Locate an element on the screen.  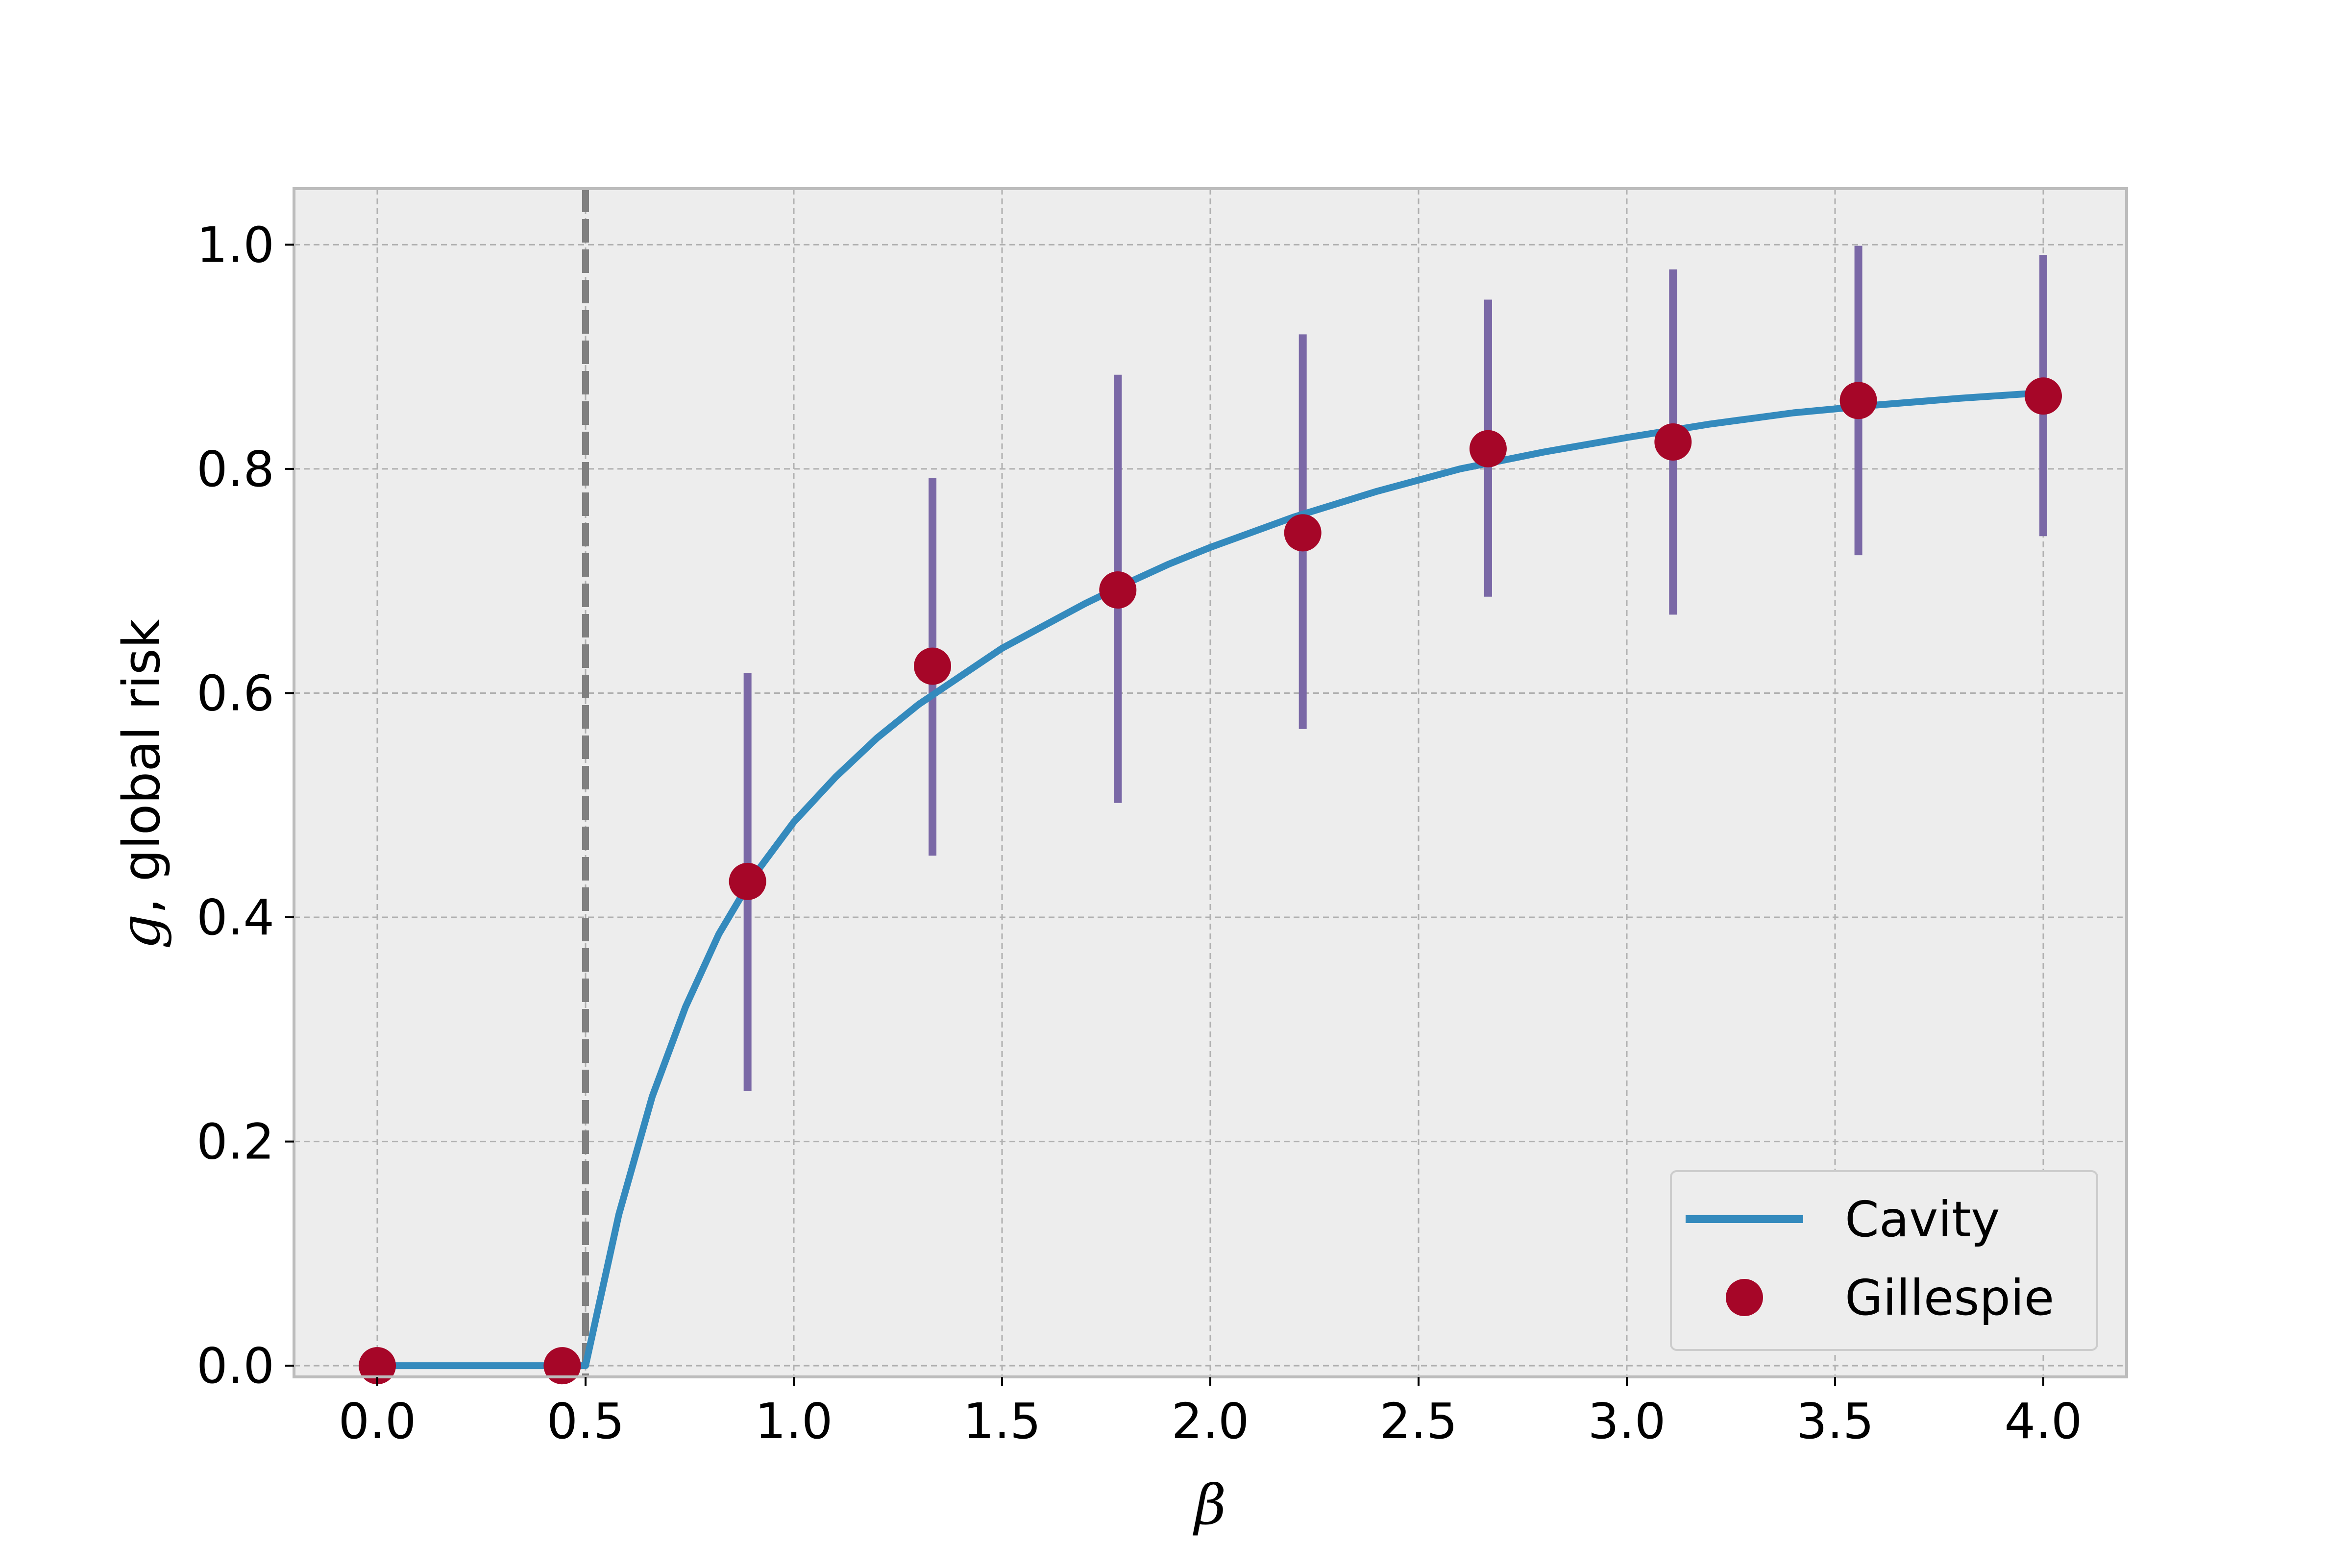
legend-cavity-label: Cavity is located at coordinates (1922, 1220).